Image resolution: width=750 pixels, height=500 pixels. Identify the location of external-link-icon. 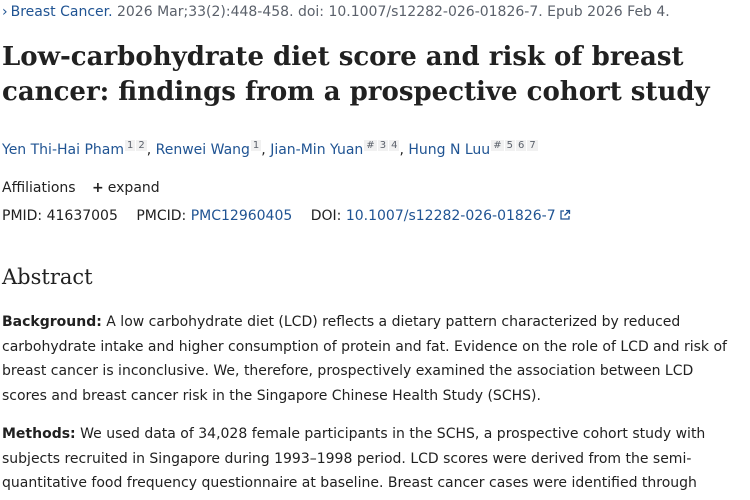
(564, 214).